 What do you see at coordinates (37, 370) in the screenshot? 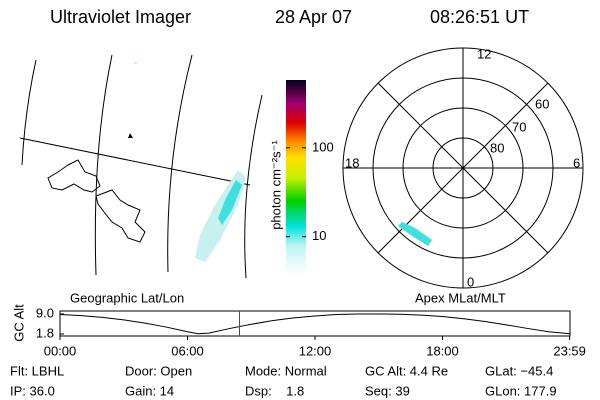
I see `info-text: Flt: LBHL` at bounding box center [37, 370].